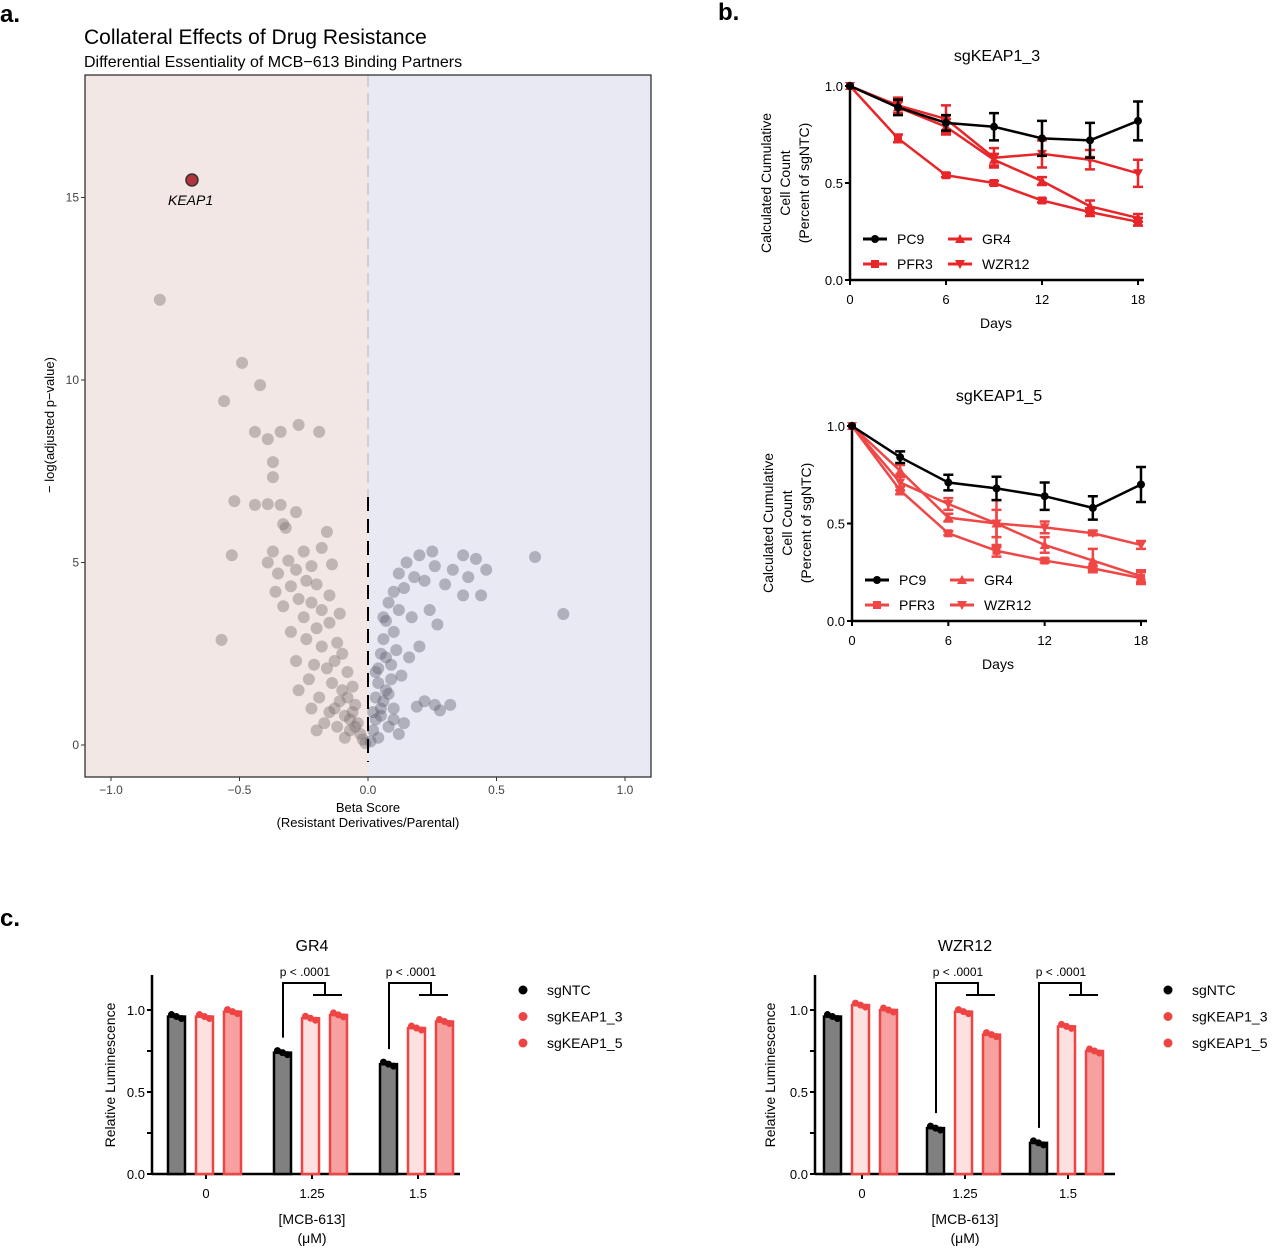 Image resolution: width=1280 pixels, height=1249 pixels. I want to click on x-tick-label: 6, so click(945, 299).